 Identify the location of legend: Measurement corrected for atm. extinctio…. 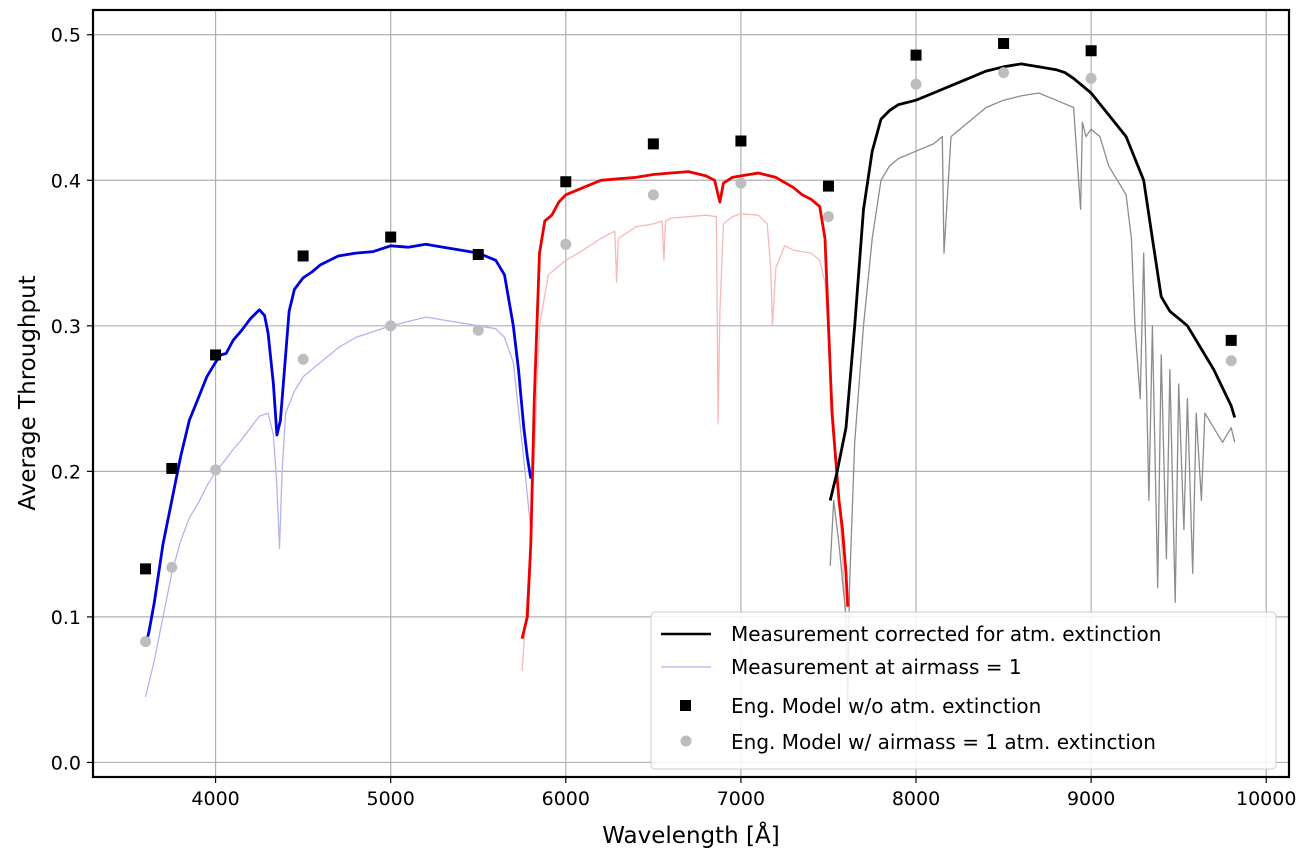
(963, 690).